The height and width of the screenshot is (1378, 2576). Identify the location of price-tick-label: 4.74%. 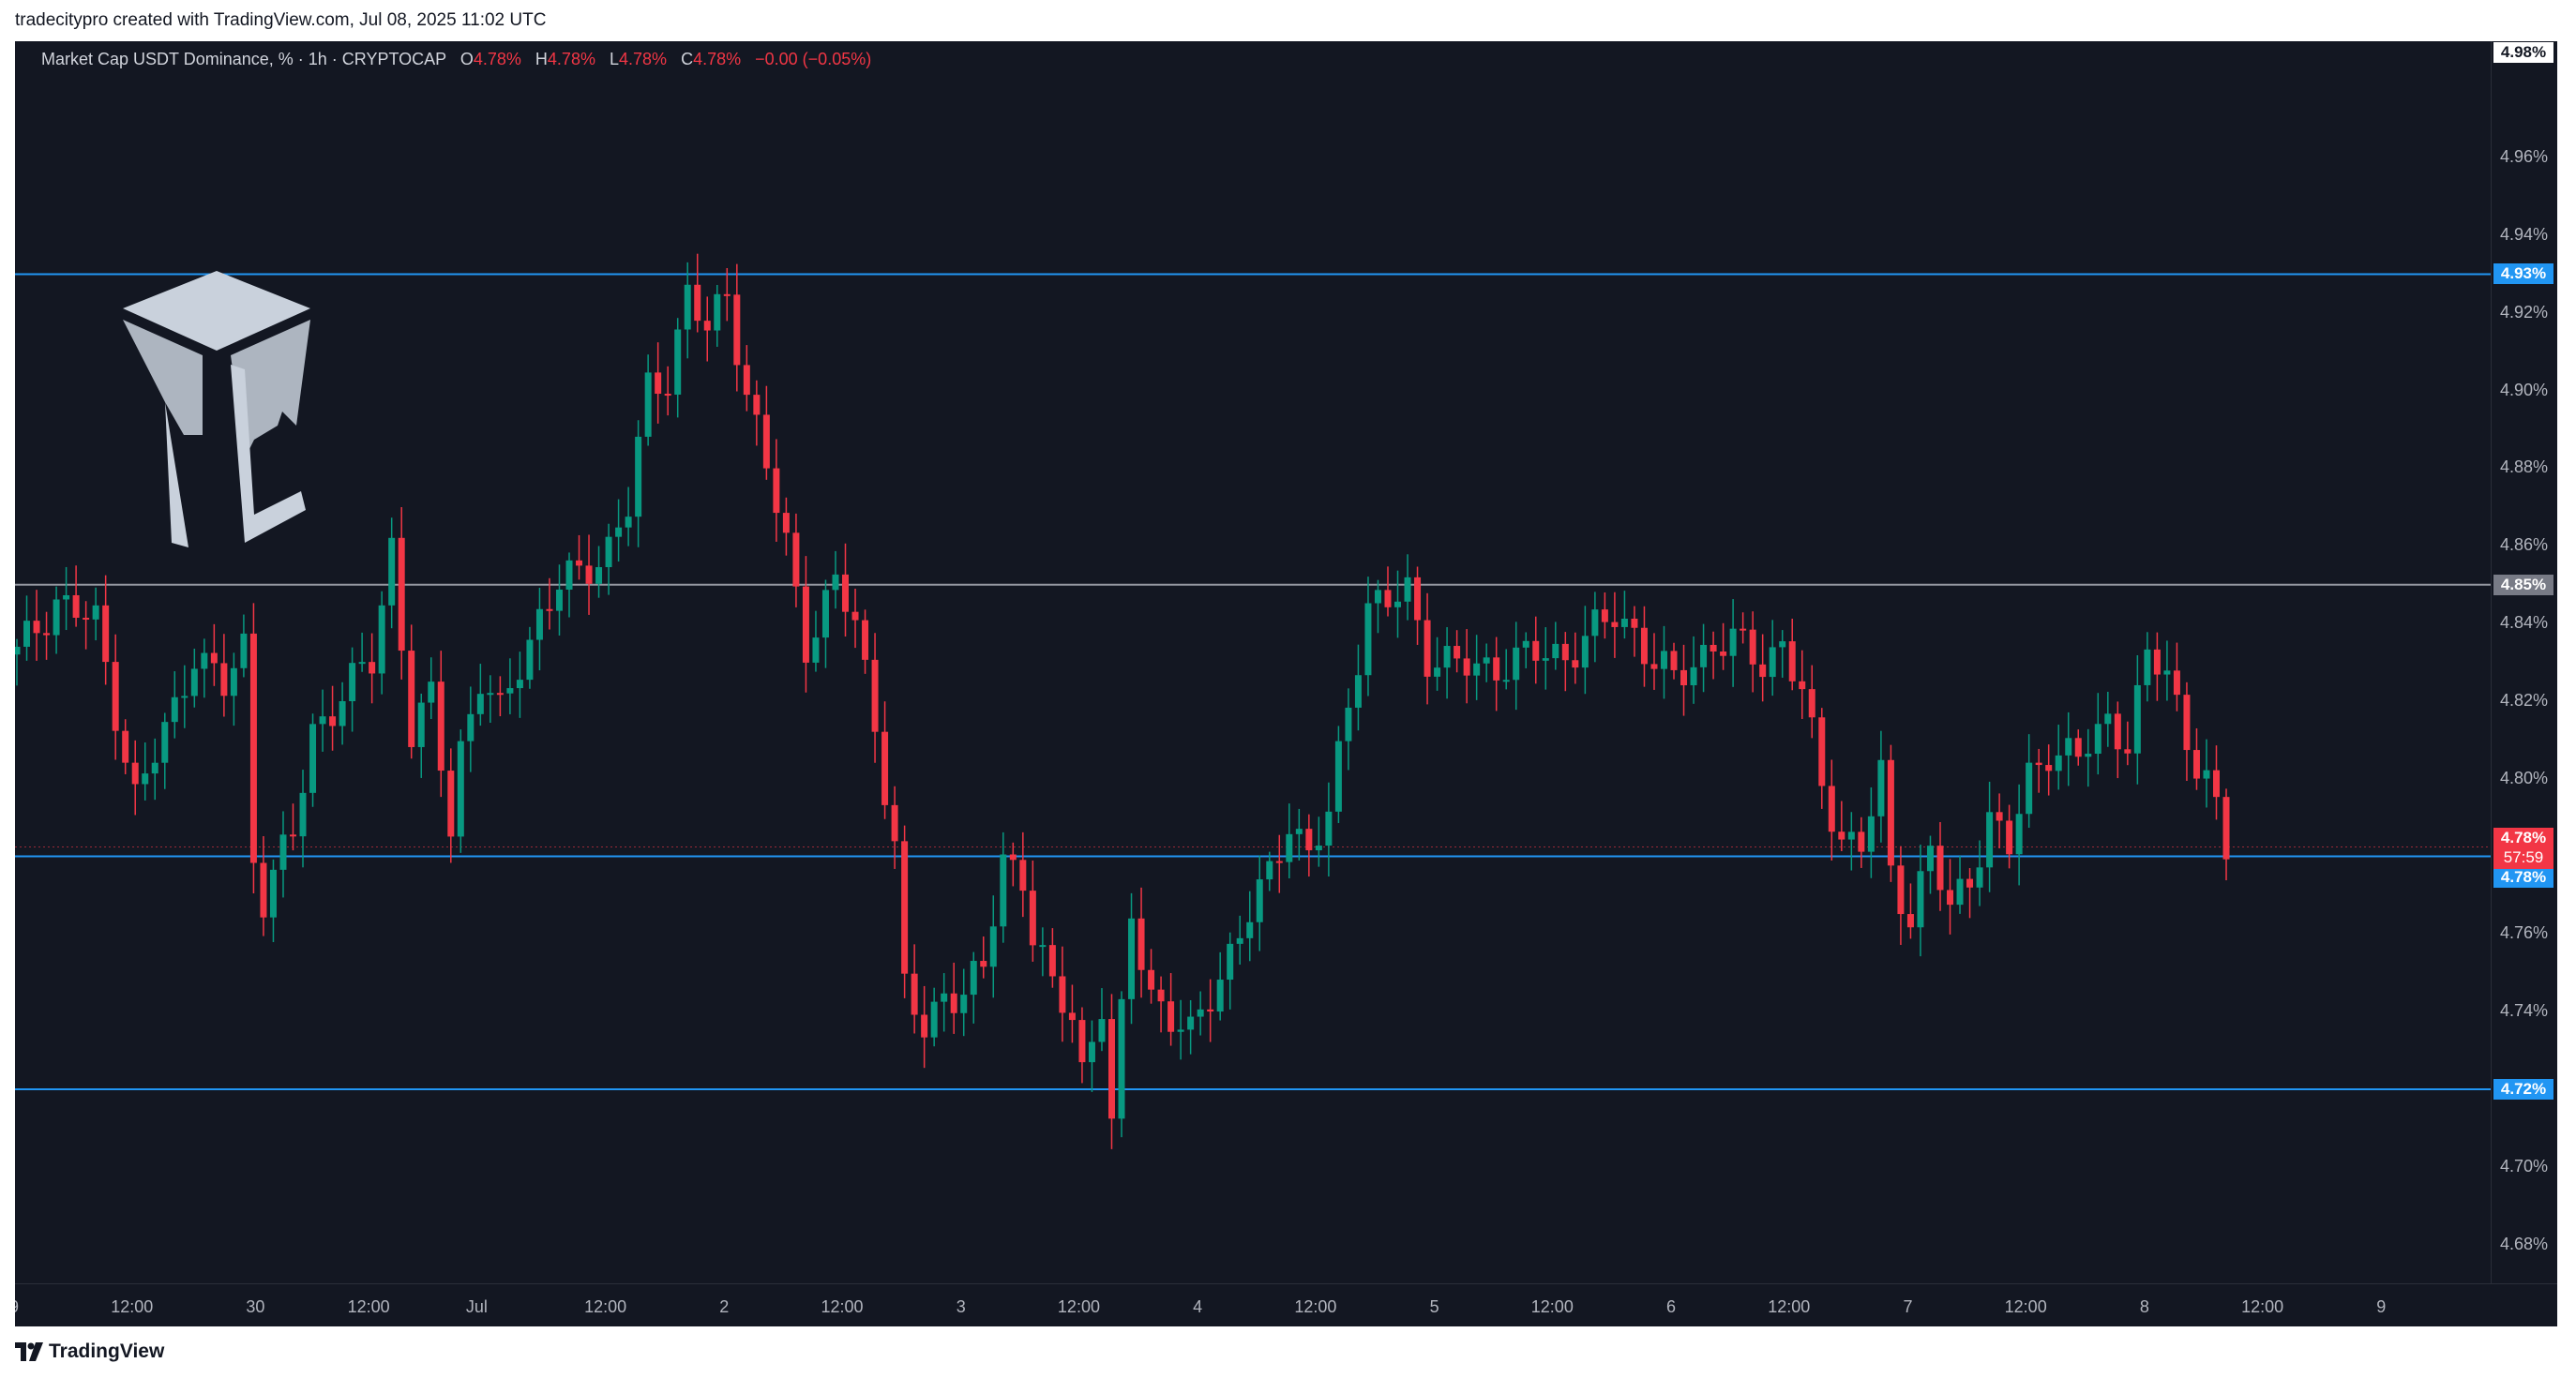
(2524, 1011).